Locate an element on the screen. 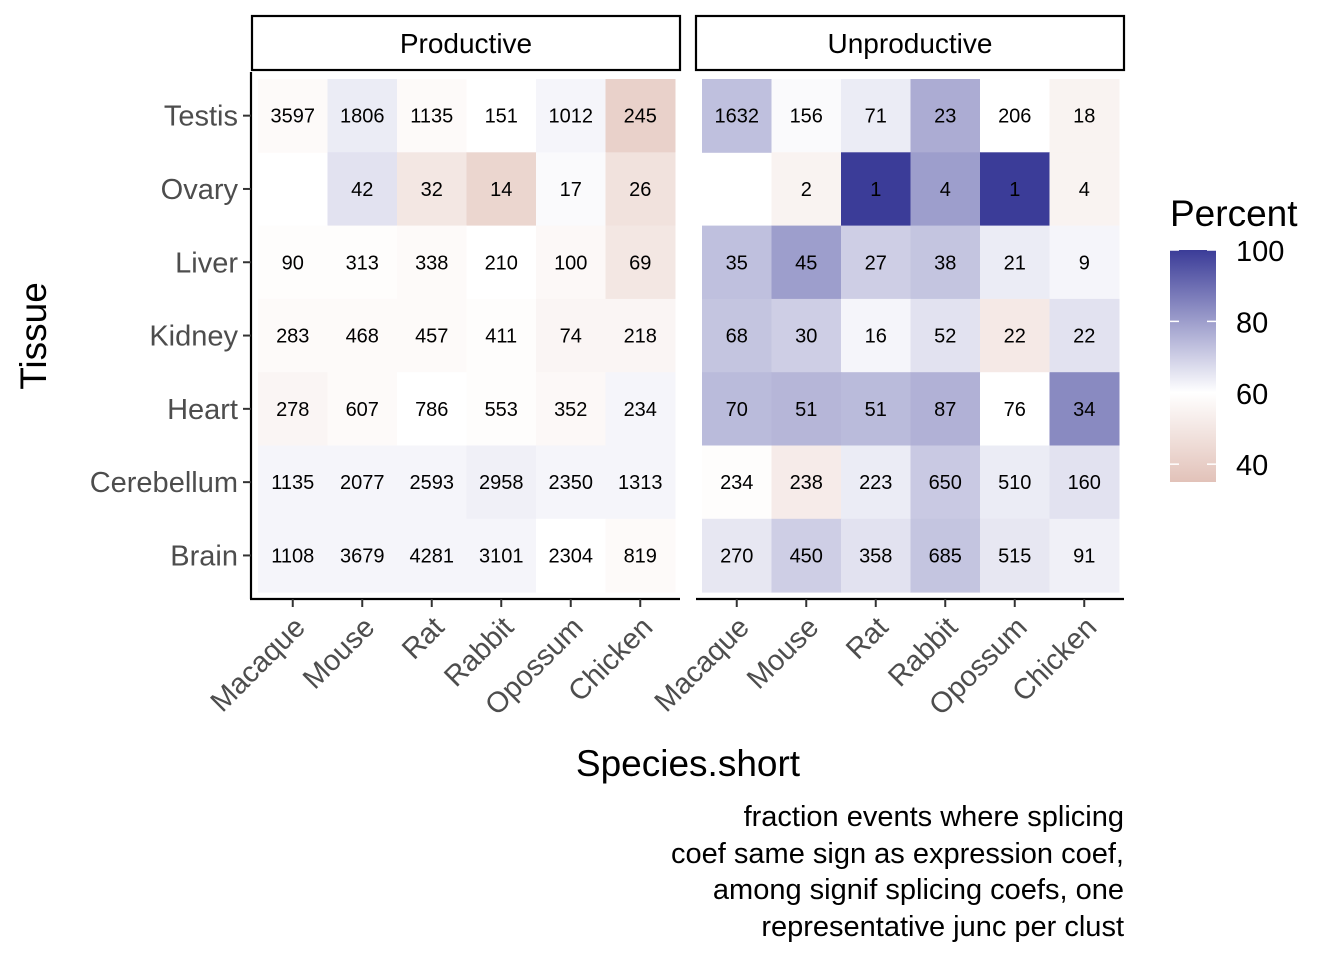  cell-label: 2304 is located at coordinates (571, 556).